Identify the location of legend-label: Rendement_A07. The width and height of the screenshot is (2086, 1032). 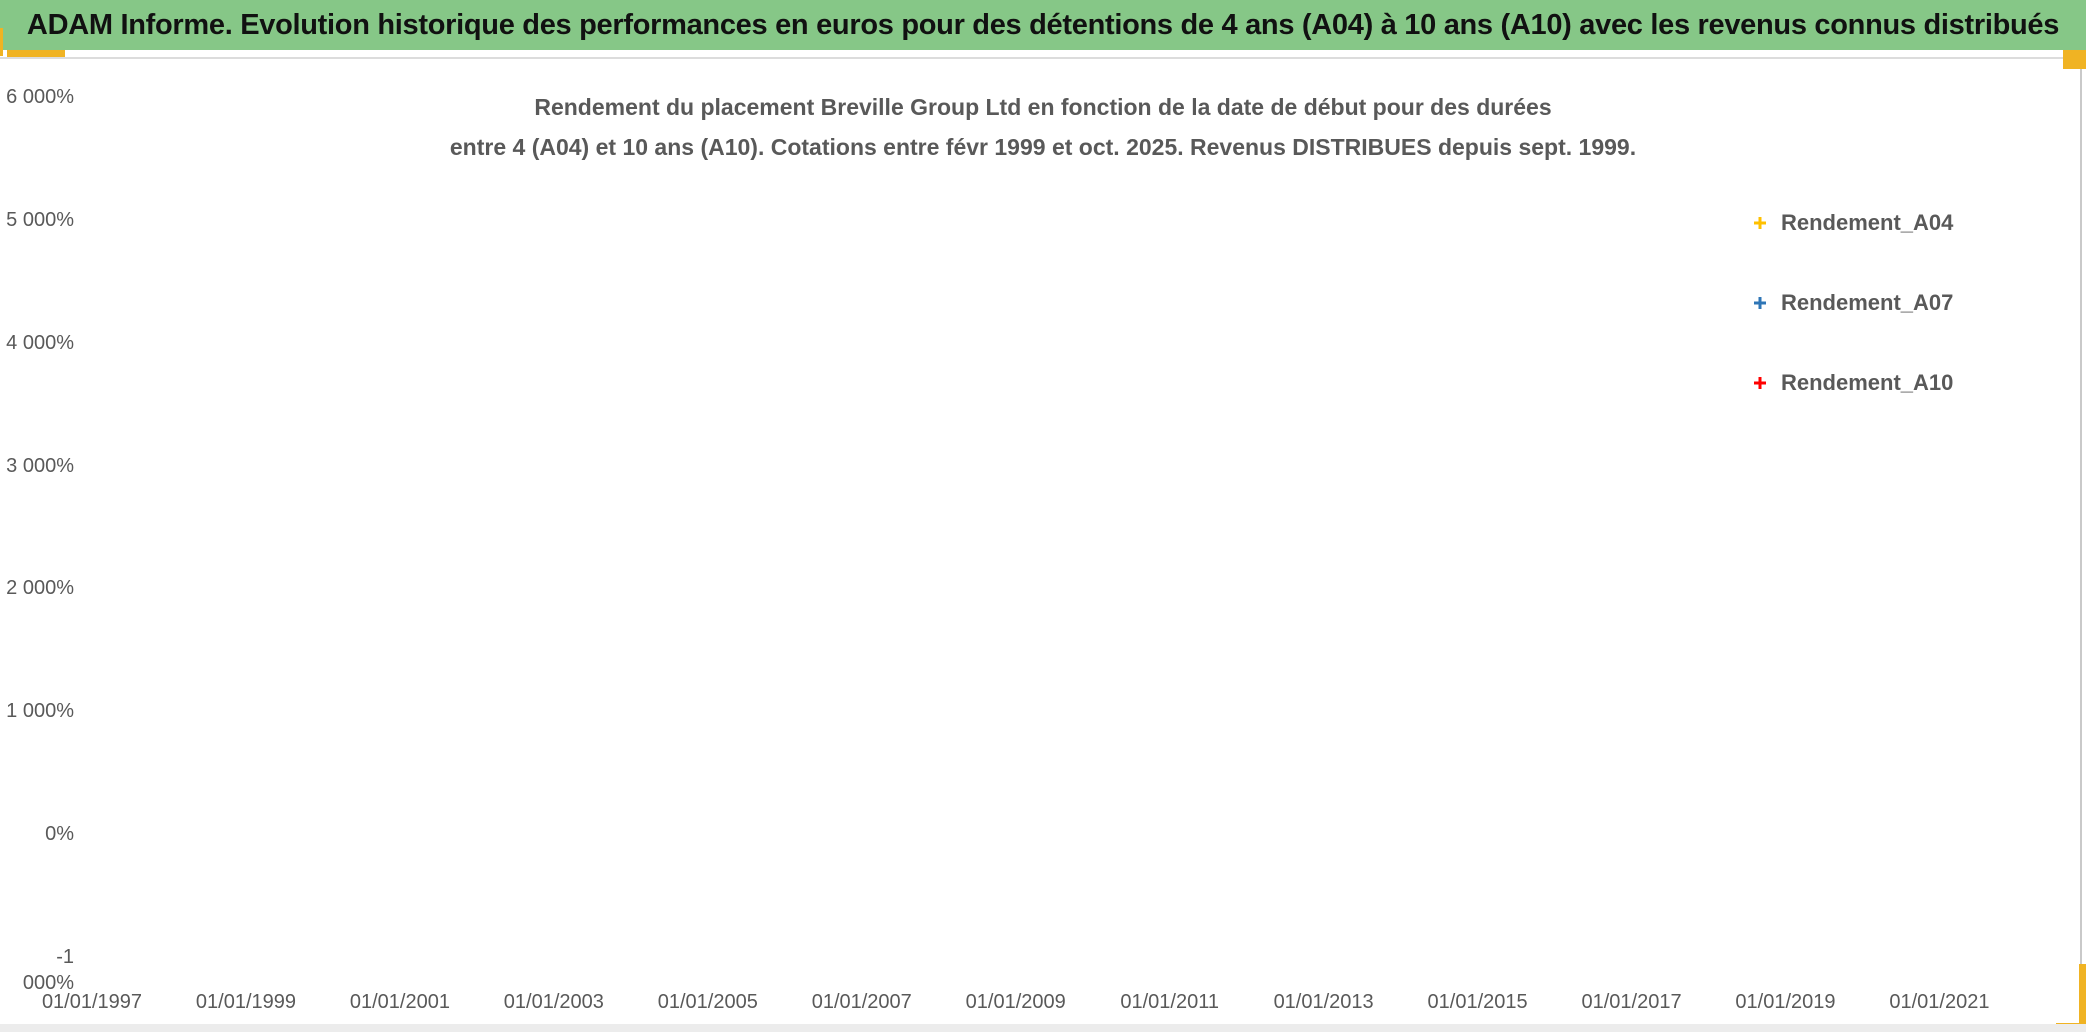
(1867, 302).